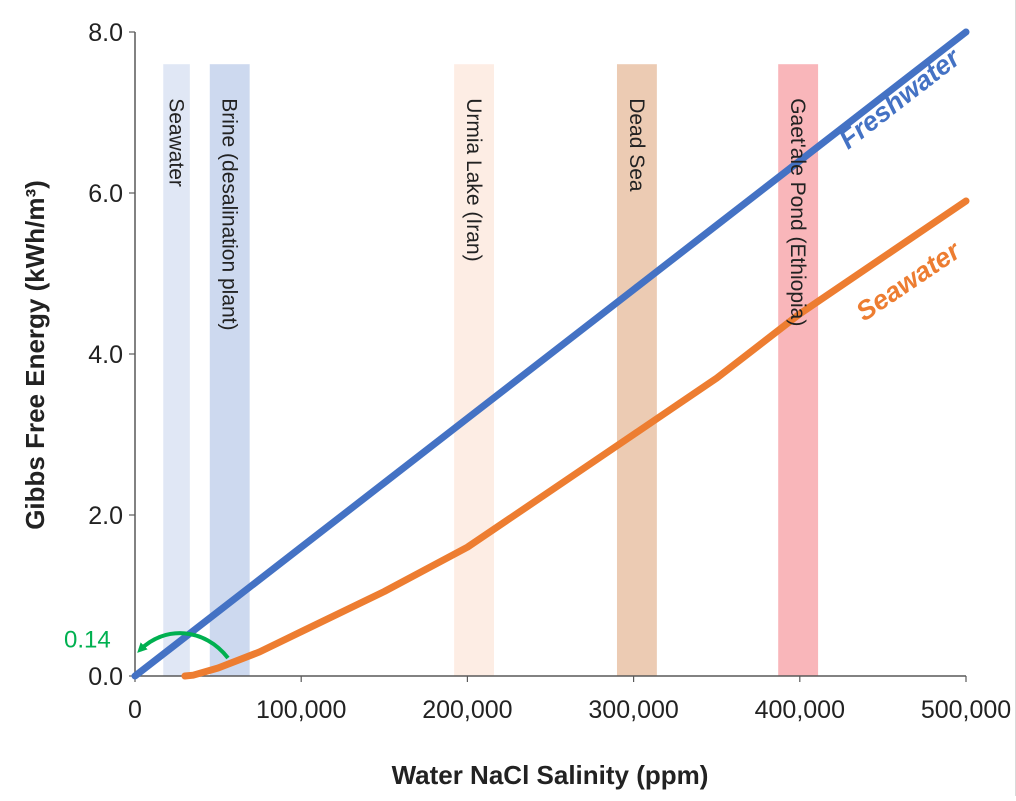 The height and width of the screenshot is (801, 1016). What do you see at coordinates (105, 33) in the screenshot?
I see `y-tick-label: 8.0` at bounding box center [105, 33].